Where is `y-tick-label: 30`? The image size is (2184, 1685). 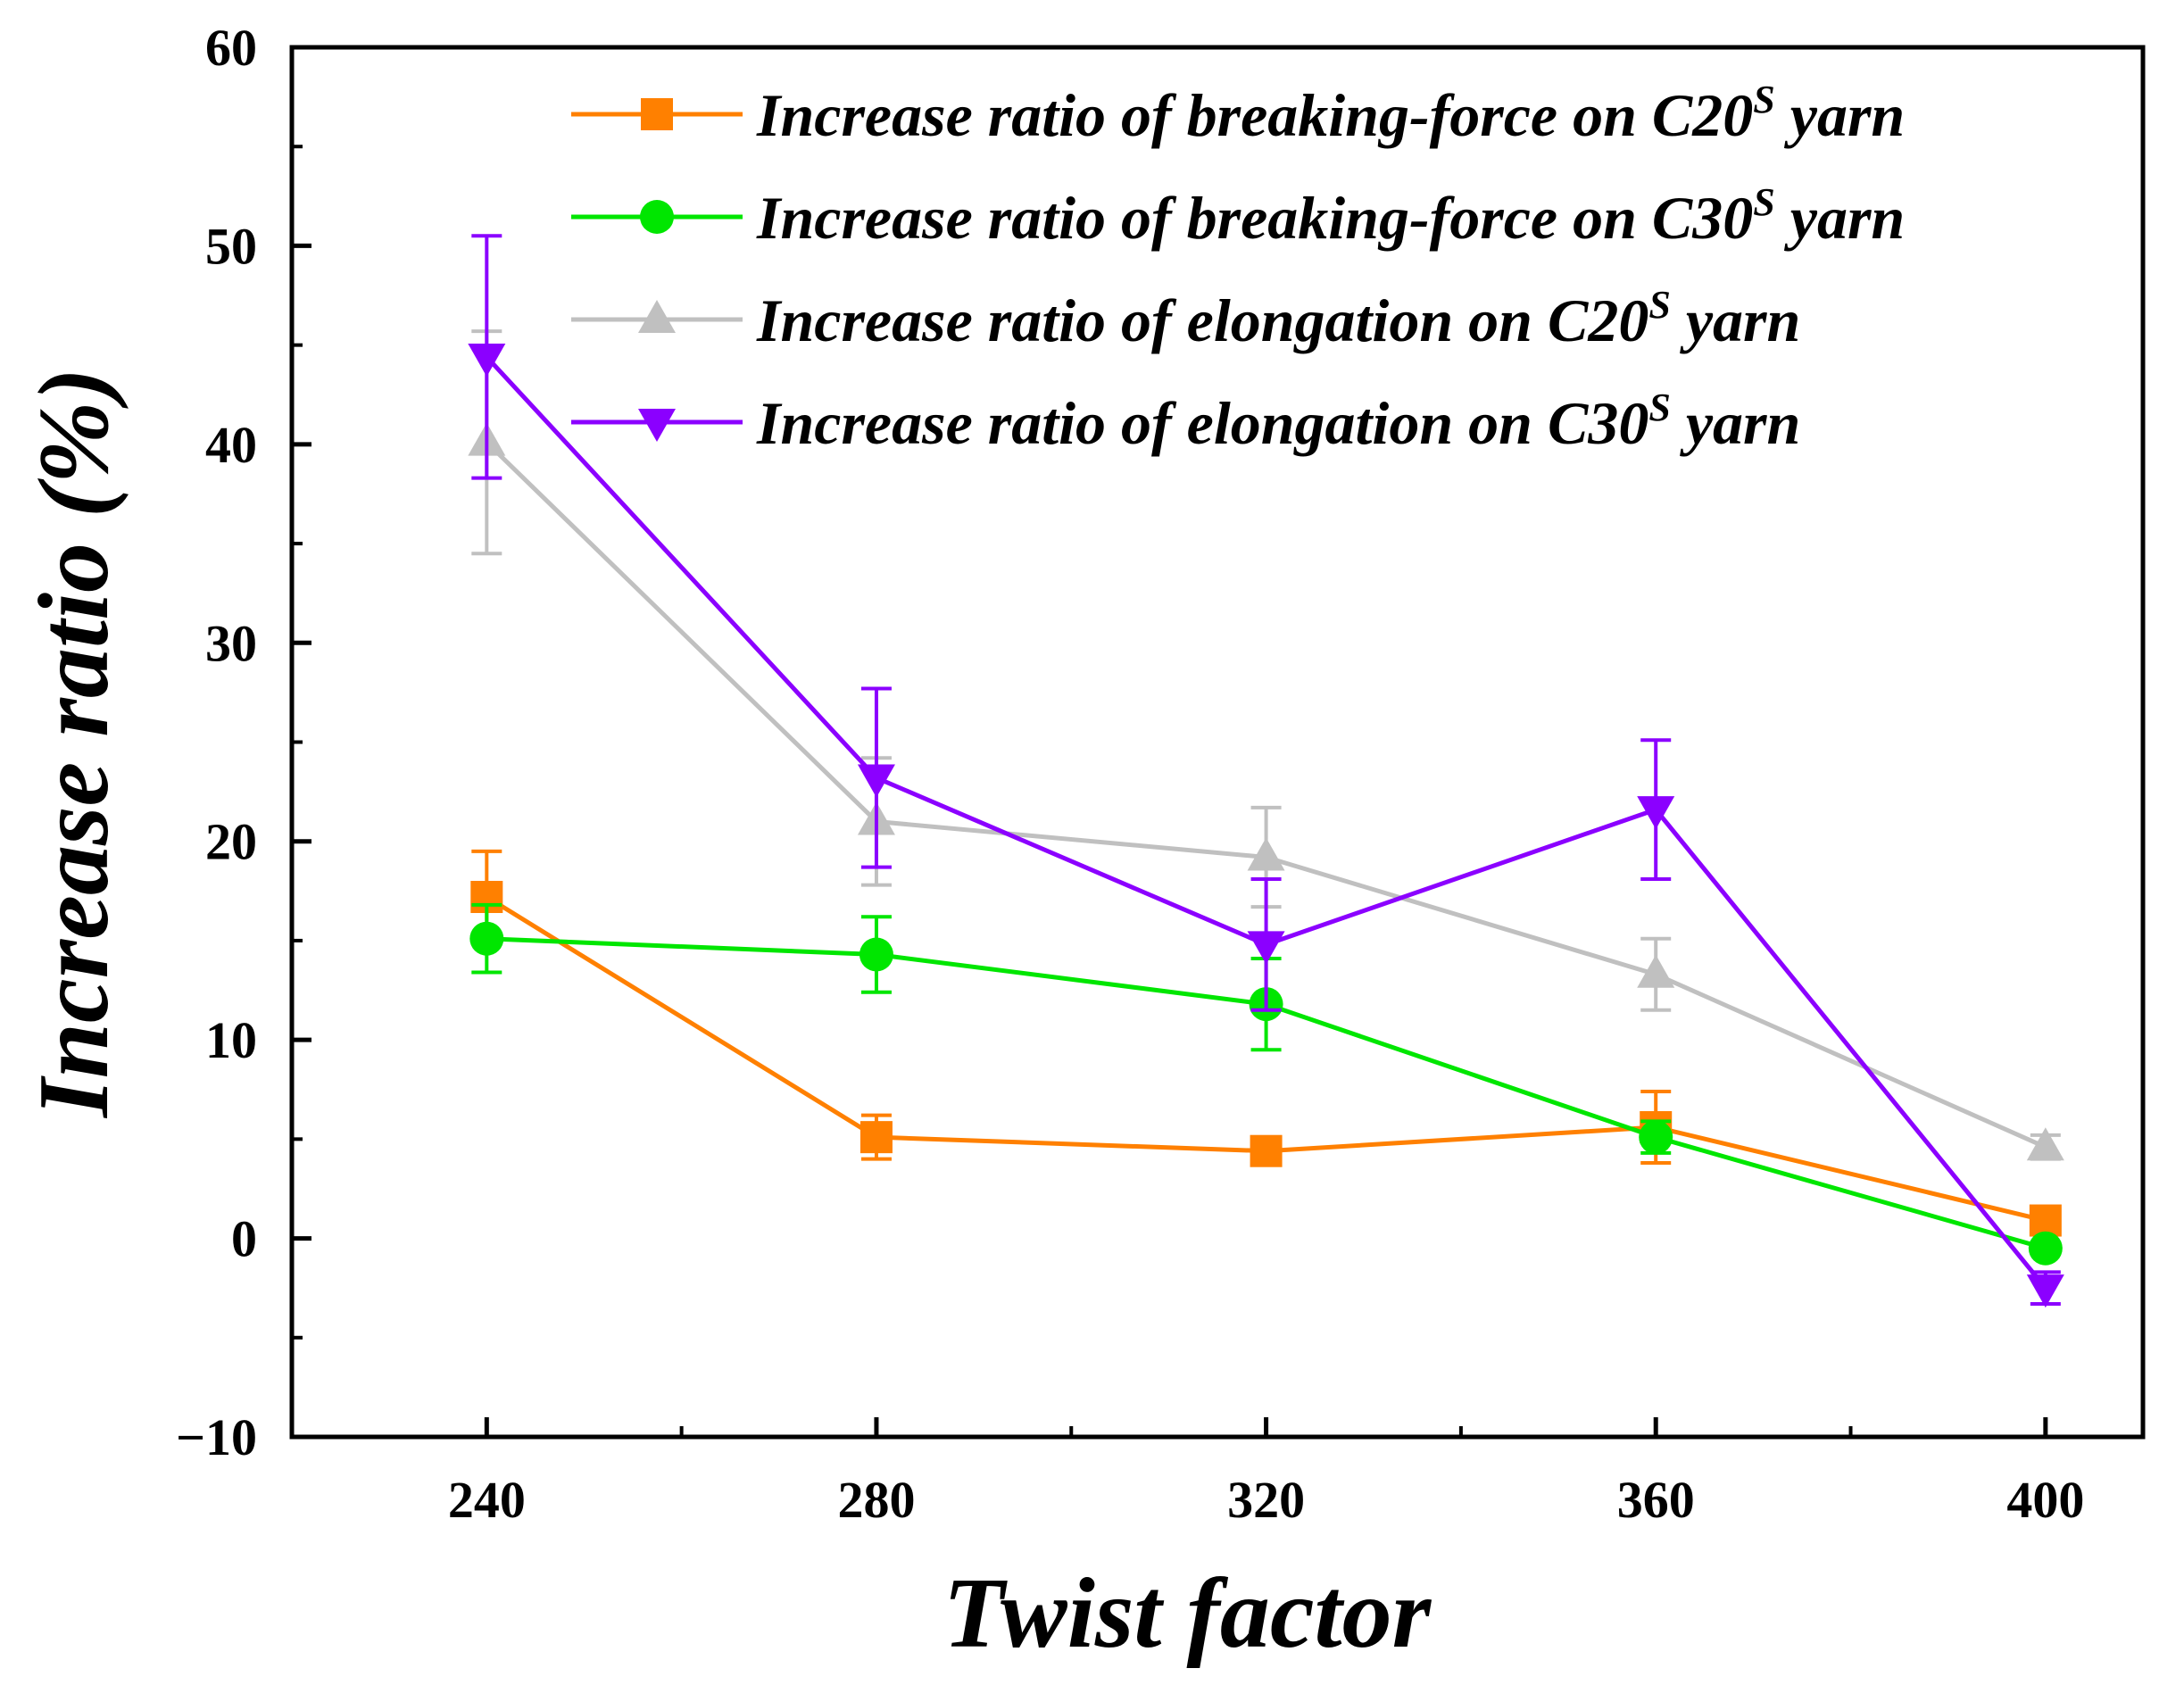 y-tick-label: 30 is located at coordinates (231, 643).